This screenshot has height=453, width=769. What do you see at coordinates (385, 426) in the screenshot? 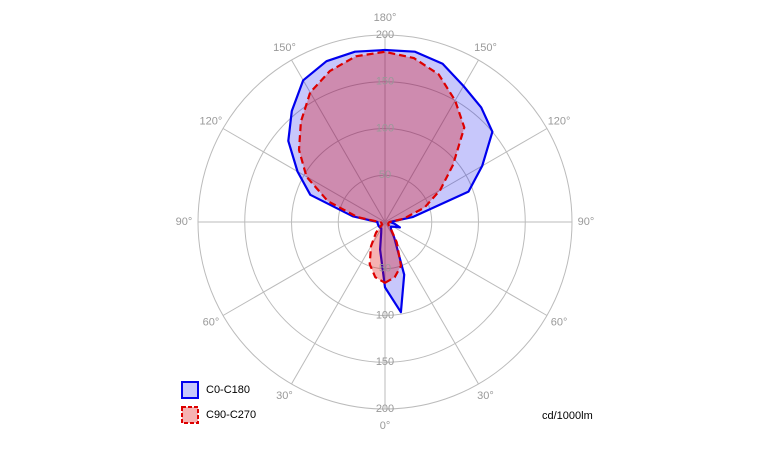
I see `angle-tick-label: 0°` at bounding box center [385, 426].